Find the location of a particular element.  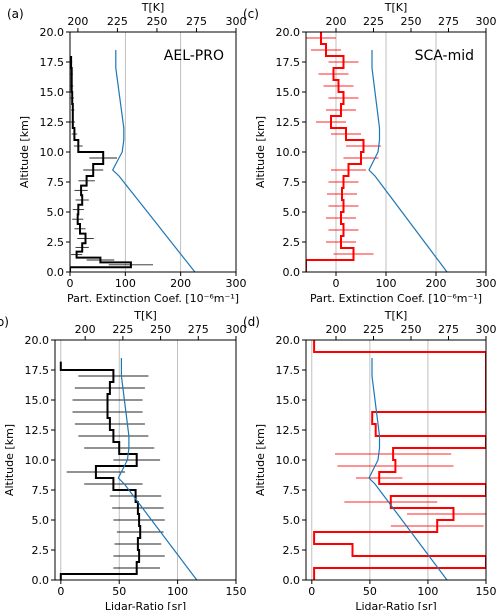

x-tick-label: 50 is located at coordinates (370, 591).